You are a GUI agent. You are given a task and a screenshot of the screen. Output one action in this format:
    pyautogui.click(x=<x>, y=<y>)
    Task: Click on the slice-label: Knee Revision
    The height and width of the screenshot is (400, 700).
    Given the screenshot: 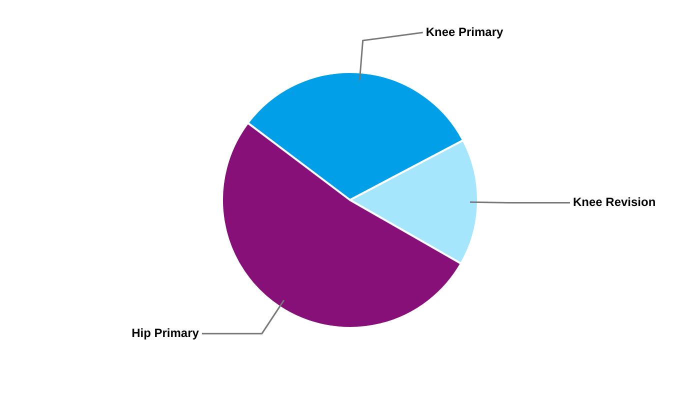 What is the action you would take?
    pyautogui.click(x=614, y=202)
    